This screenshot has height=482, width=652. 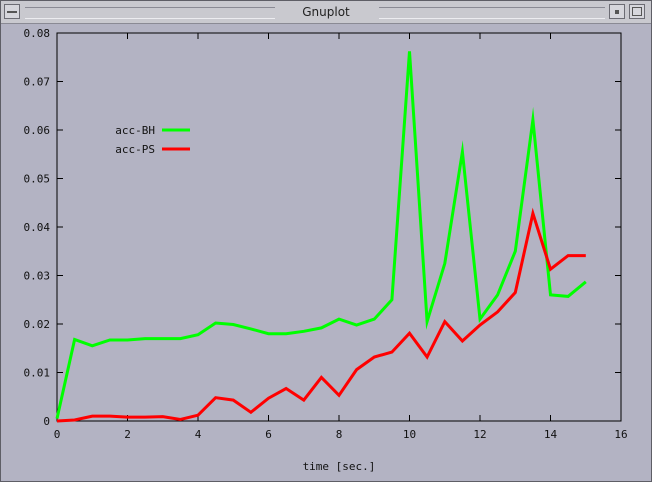 What do you see at coordinates (37, 179) in the screenshot?
I see `y-tick-label: 0.05` at bounding box center [37, 179].